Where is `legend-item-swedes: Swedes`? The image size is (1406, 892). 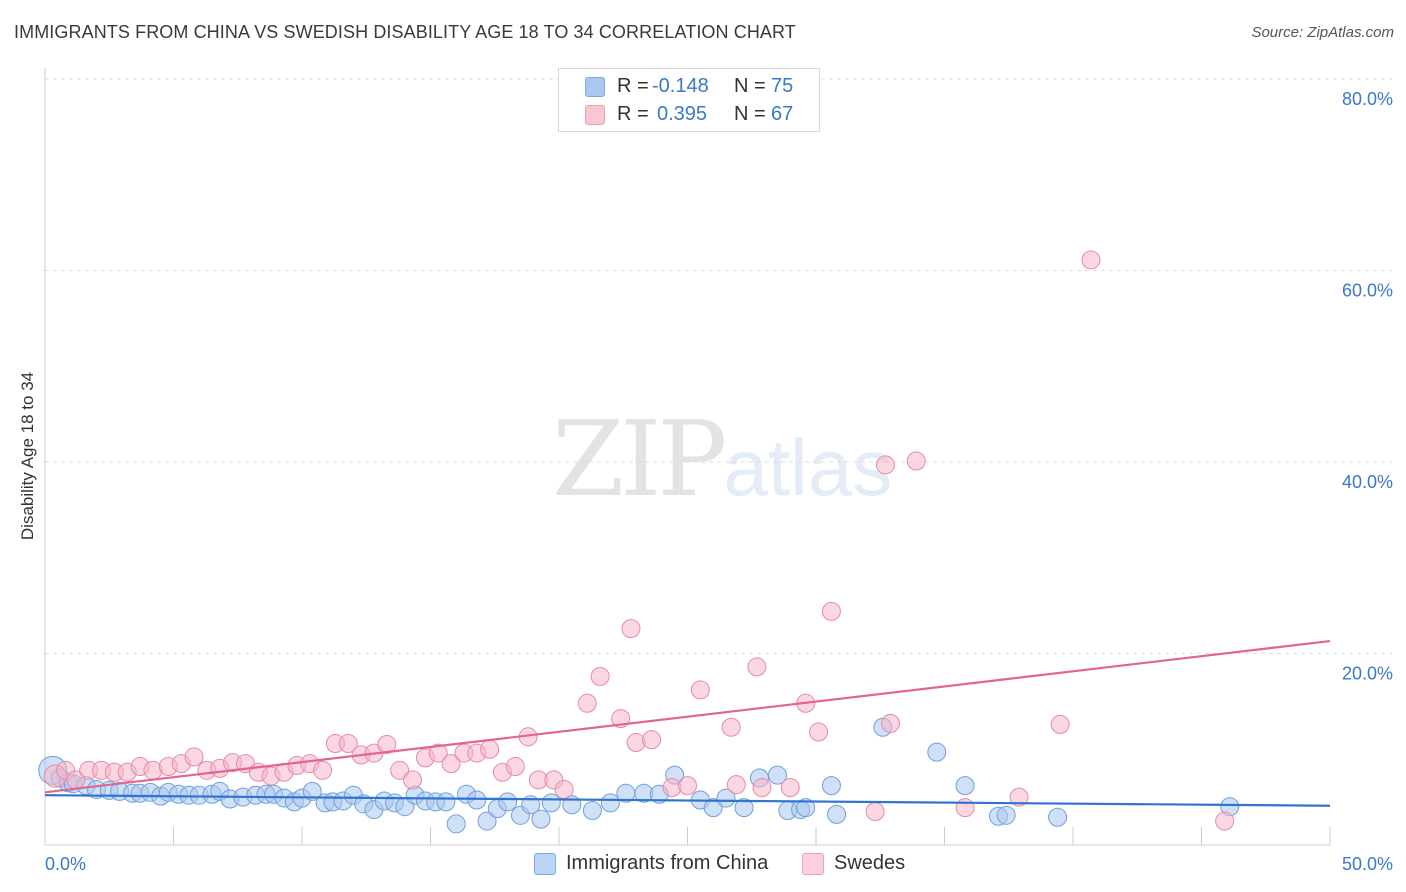
legend-item-swedes: Swedes is located at coordinates (853, 863).